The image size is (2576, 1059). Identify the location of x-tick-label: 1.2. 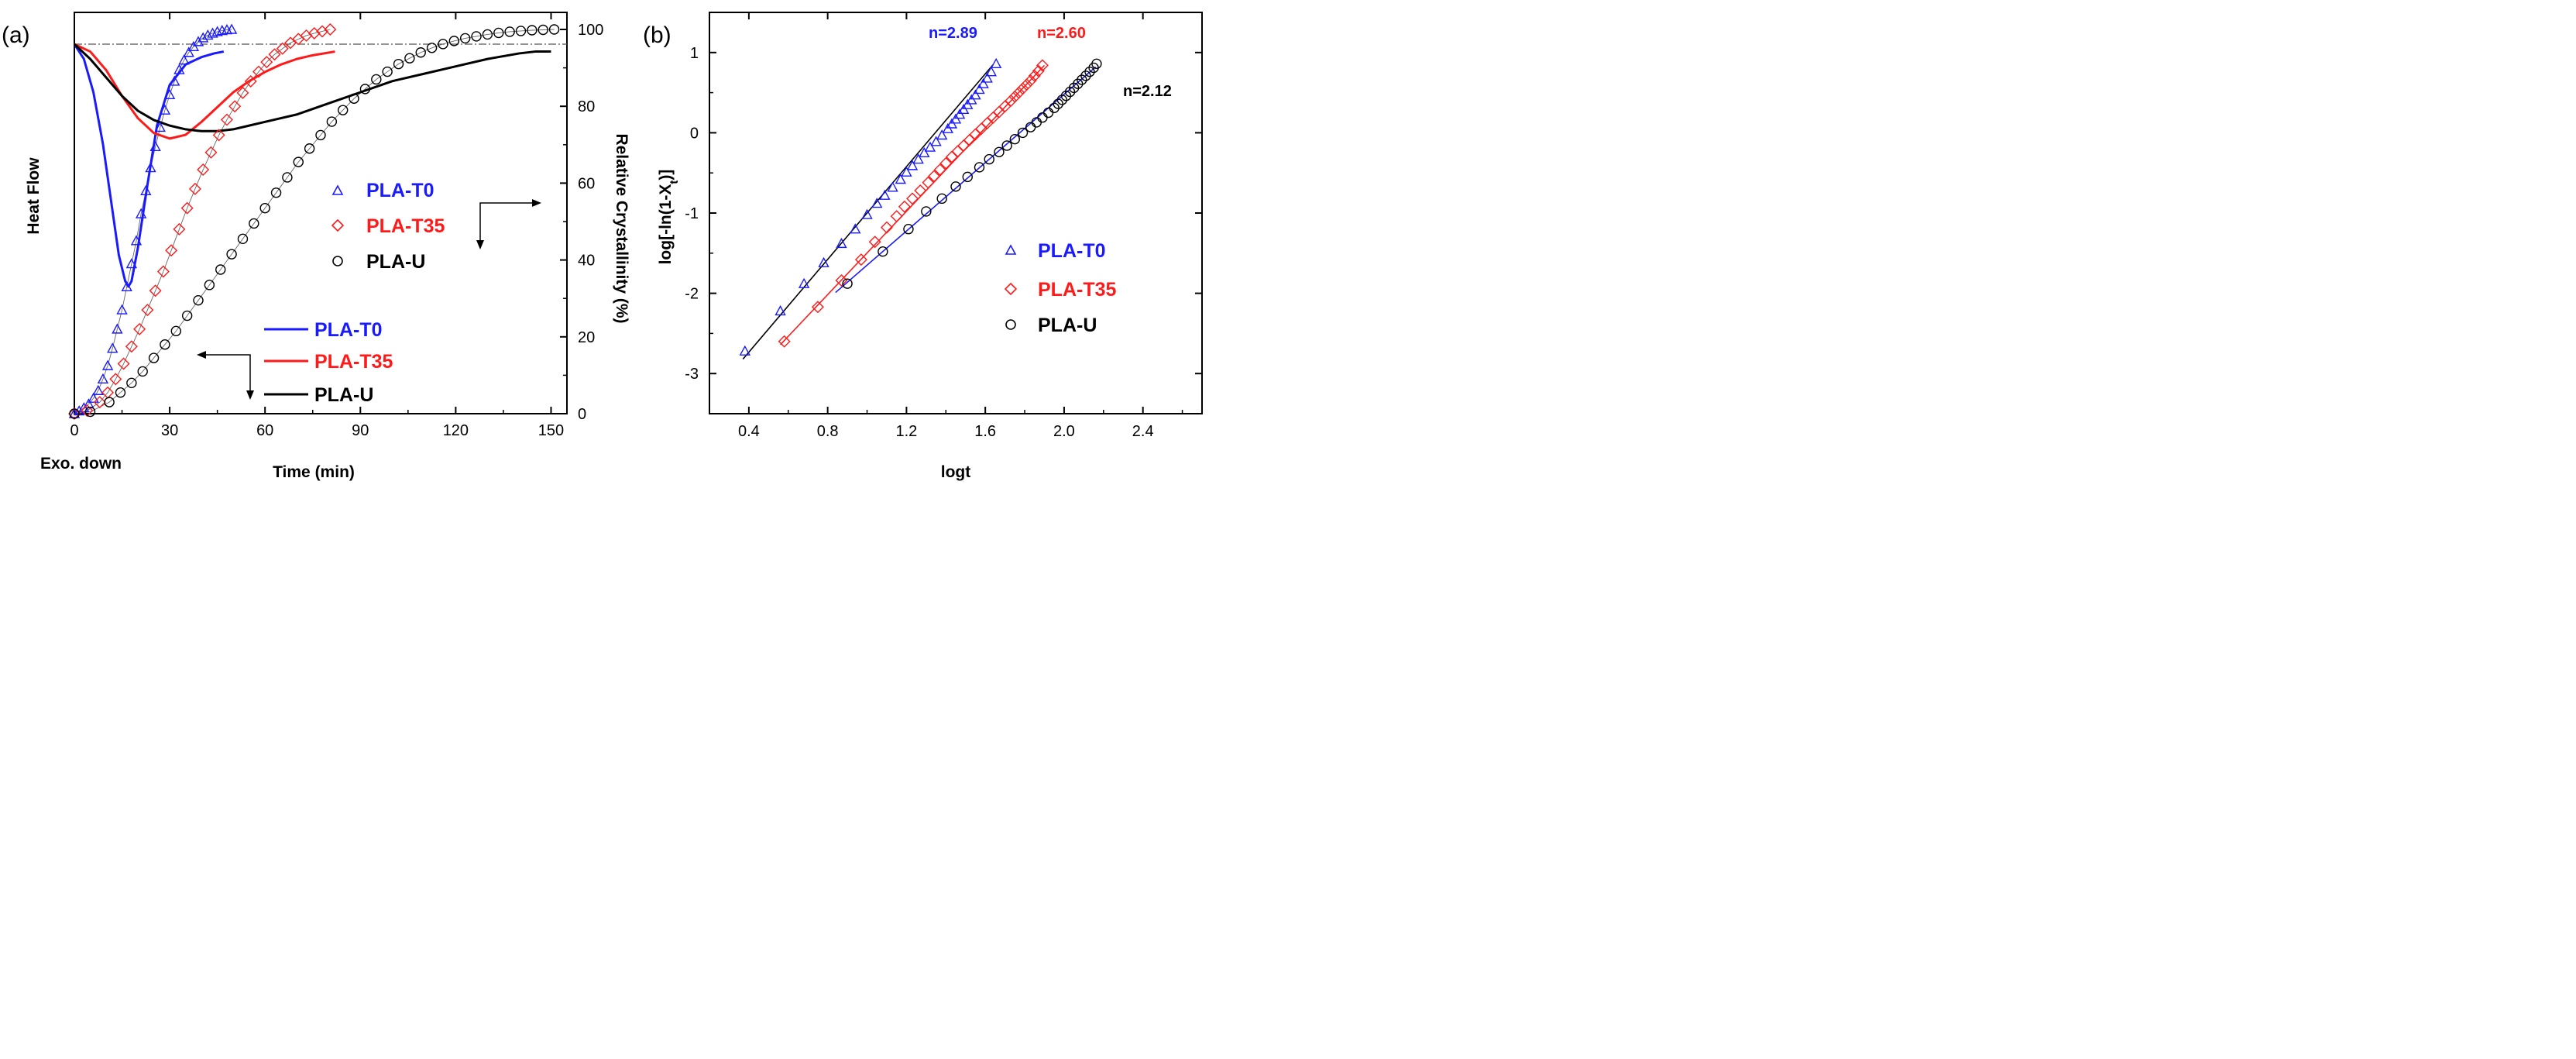
(906, 431).